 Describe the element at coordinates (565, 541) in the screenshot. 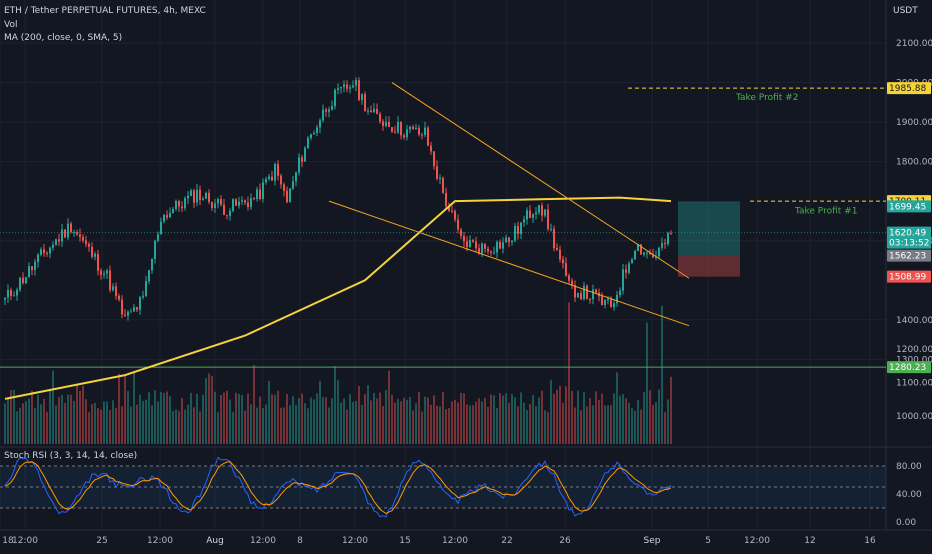

I see `time-tick: 26` at that location.